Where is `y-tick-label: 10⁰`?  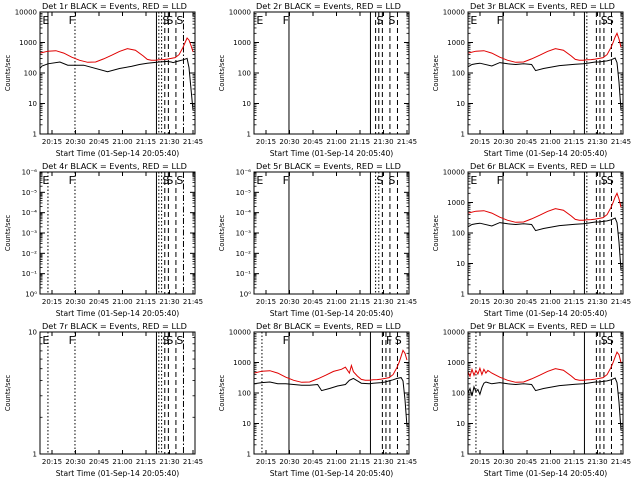 y-tick-label: 10⁰ is located at coordinates (245, 295).